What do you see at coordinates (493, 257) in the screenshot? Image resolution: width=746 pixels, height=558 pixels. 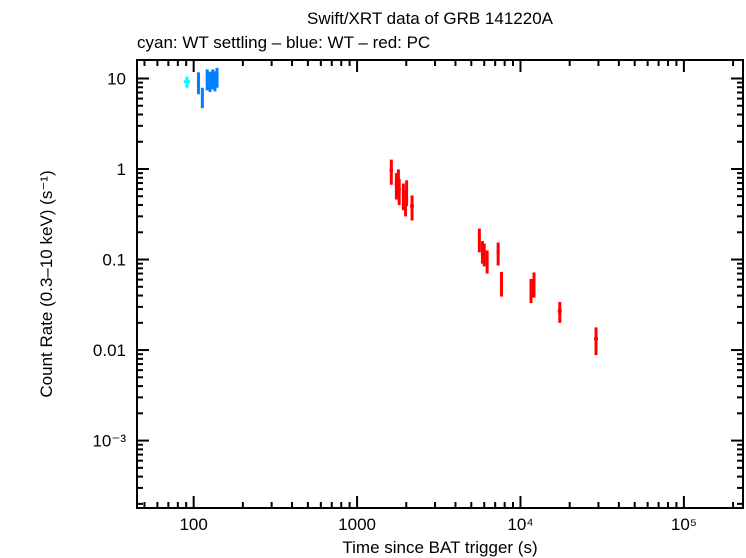 I see `series-pc` at bounding box center [493, 257].